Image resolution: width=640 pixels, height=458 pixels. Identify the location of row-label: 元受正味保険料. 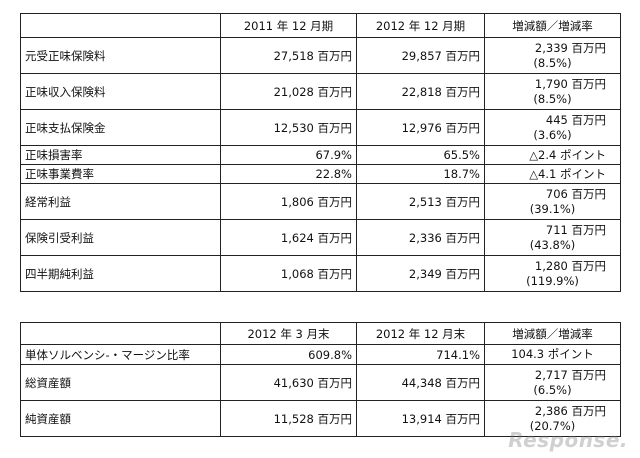
(120, 55).